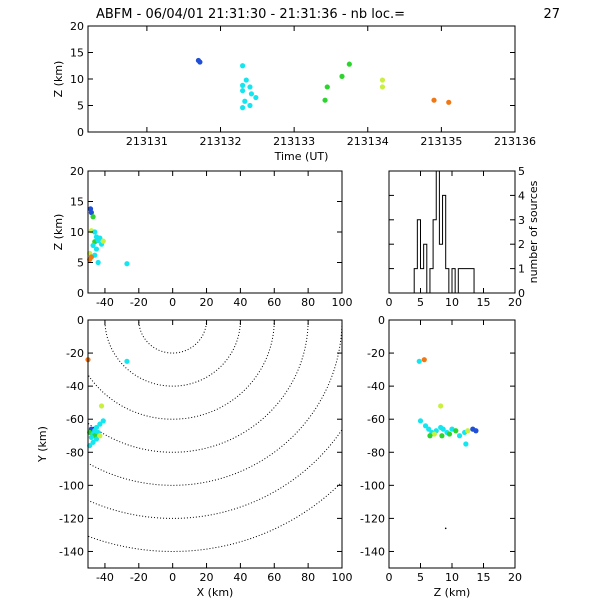 The height and width of the screenshot is (604, 600). I want to click on x-tick-label: 213133, so click(294, 141).